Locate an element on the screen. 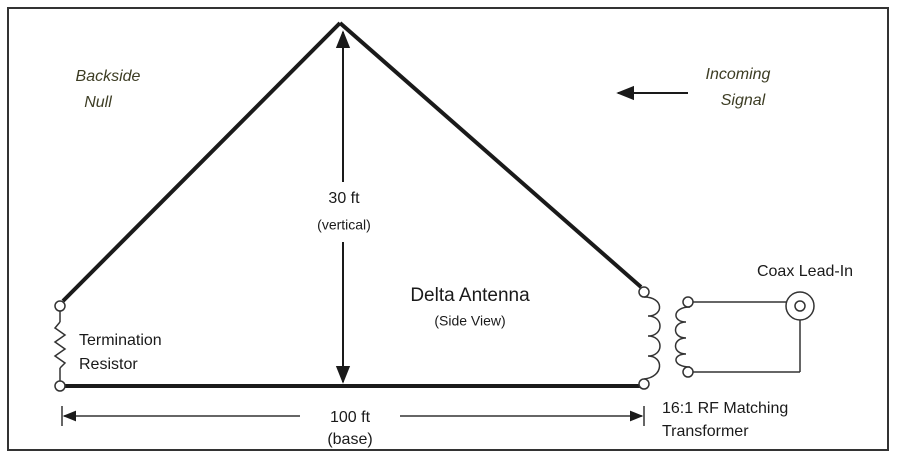 This screenshot has height=471, width=897. incoming-label: Signal is located at coordinates (743, 100).